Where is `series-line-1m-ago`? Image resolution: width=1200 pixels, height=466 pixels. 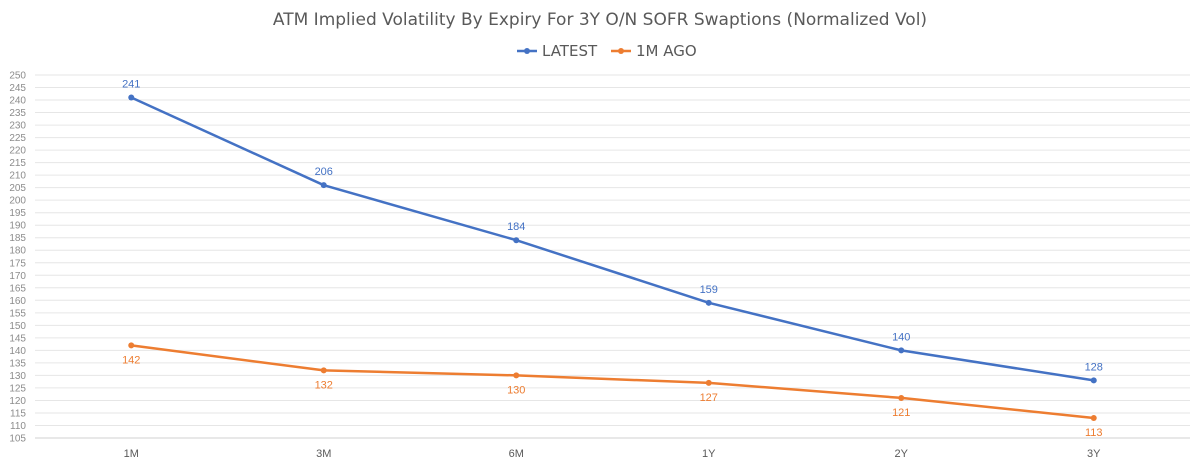 series-line-1m-ago is located at coordinates (612, 382).